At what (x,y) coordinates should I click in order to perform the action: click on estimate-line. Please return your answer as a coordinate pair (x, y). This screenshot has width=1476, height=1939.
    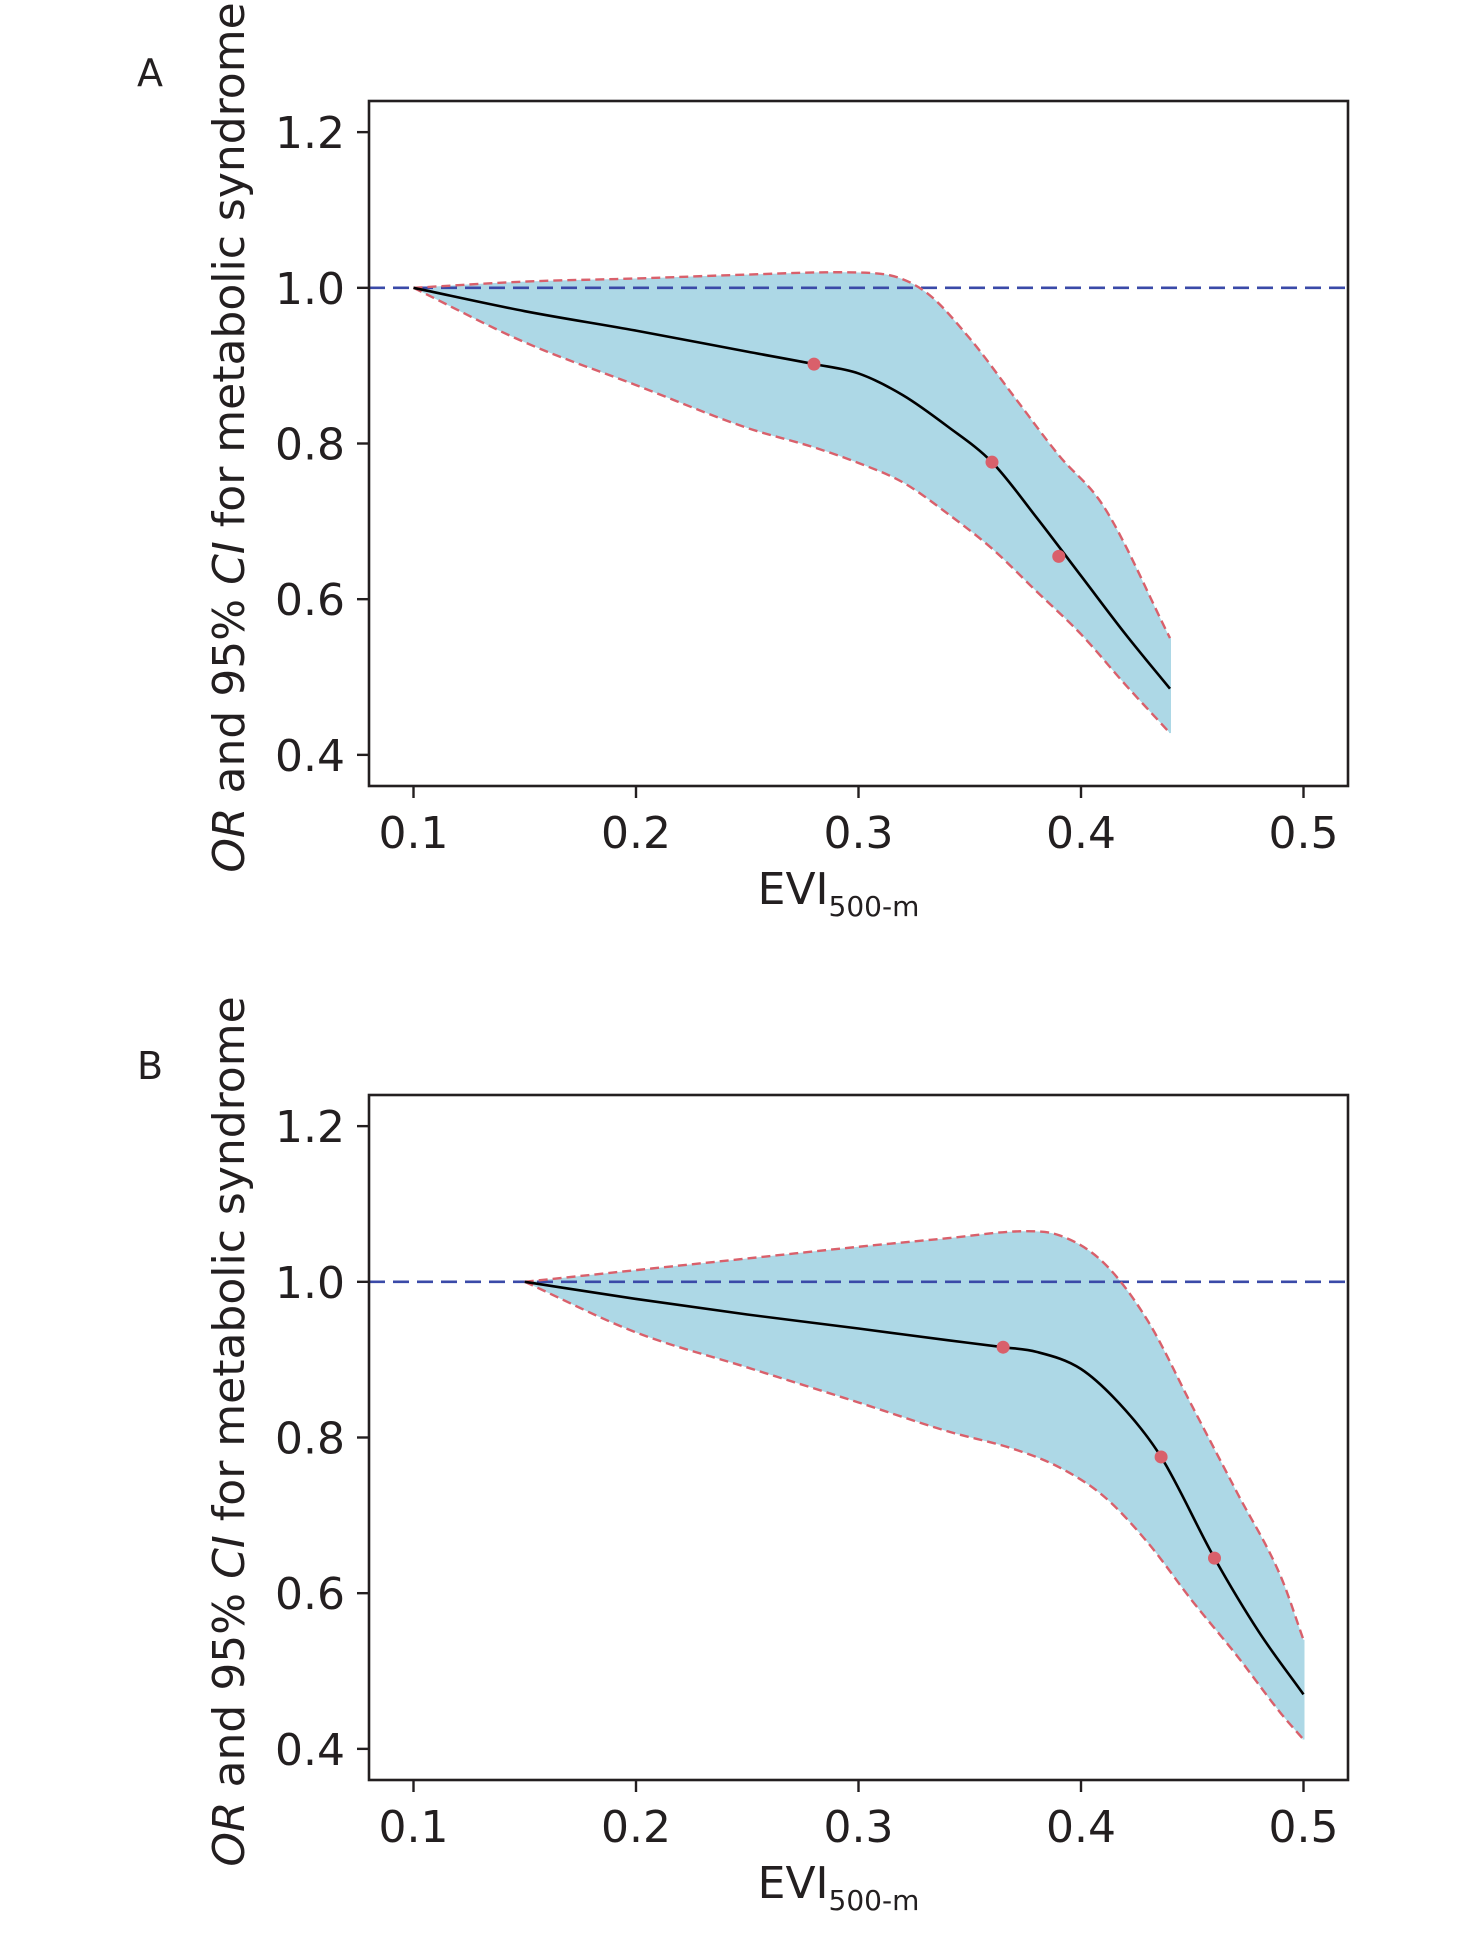
    Looking at the image, I should click on (792, 488).